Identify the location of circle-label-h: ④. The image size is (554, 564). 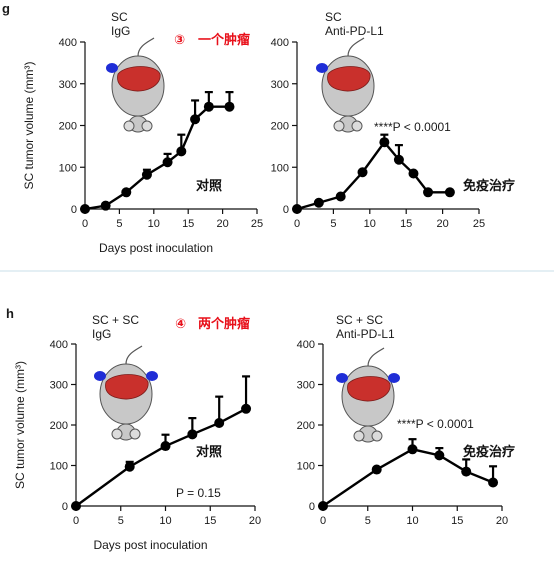
(180, 324).